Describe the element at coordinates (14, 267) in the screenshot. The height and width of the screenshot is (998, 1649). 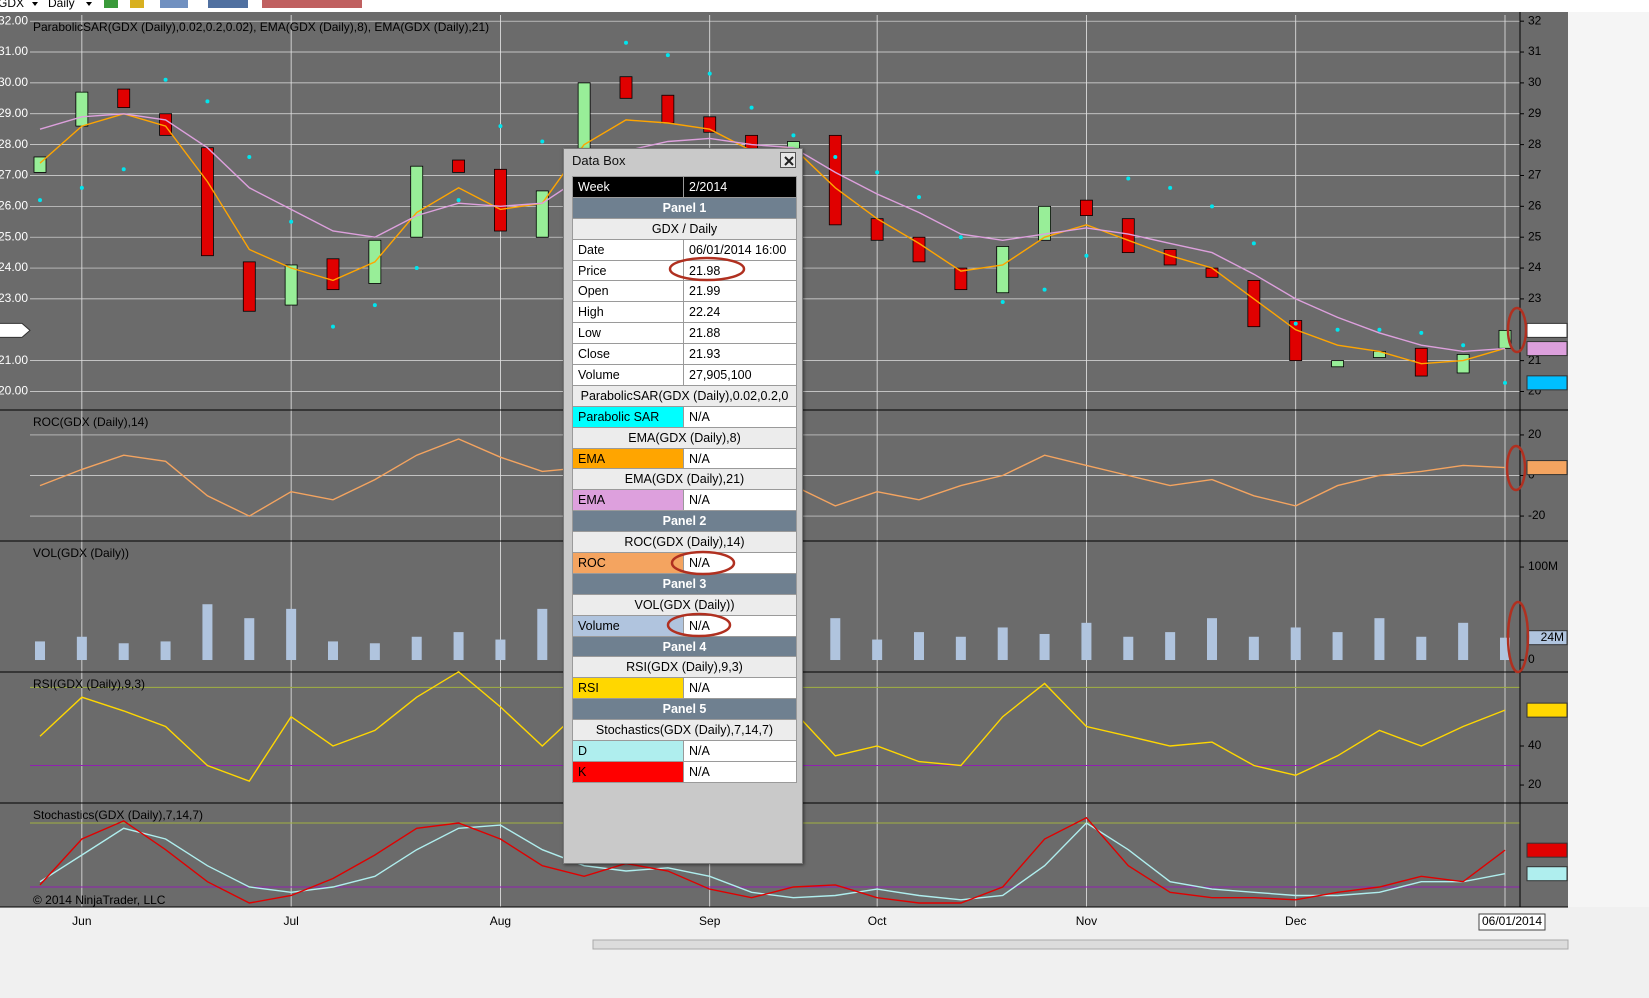
I see `y-tick-label: 24.00` at that location.